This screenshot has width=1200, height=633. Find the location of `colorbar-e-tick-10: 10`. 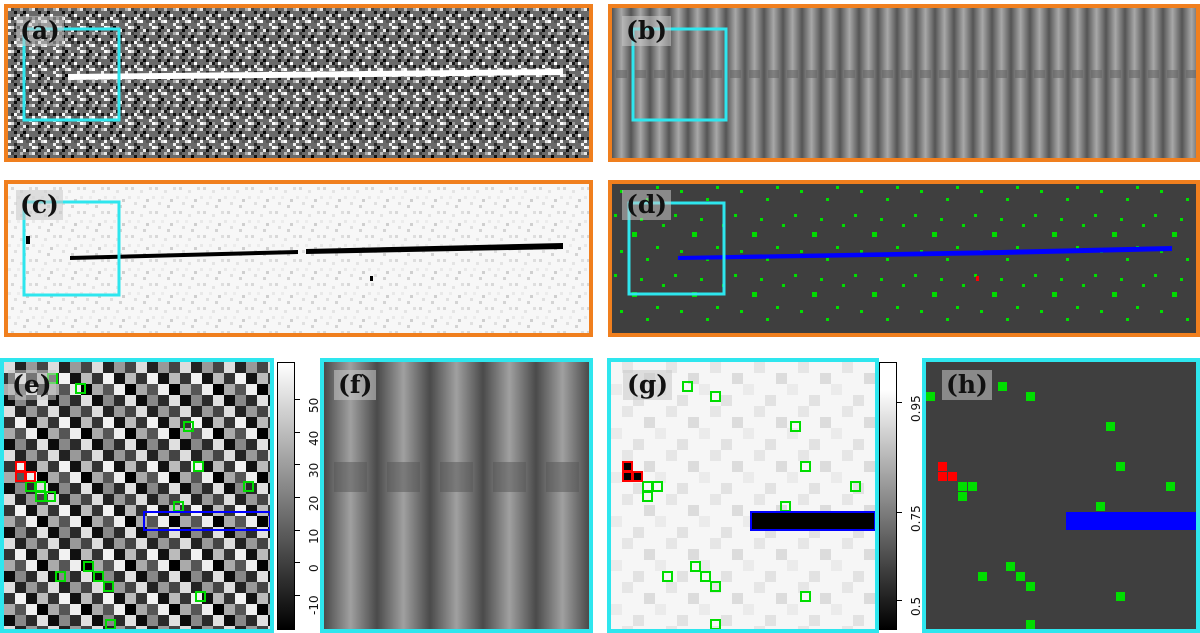

colorbar-e-tick-10: 10 is located at coordinates (314, 536).